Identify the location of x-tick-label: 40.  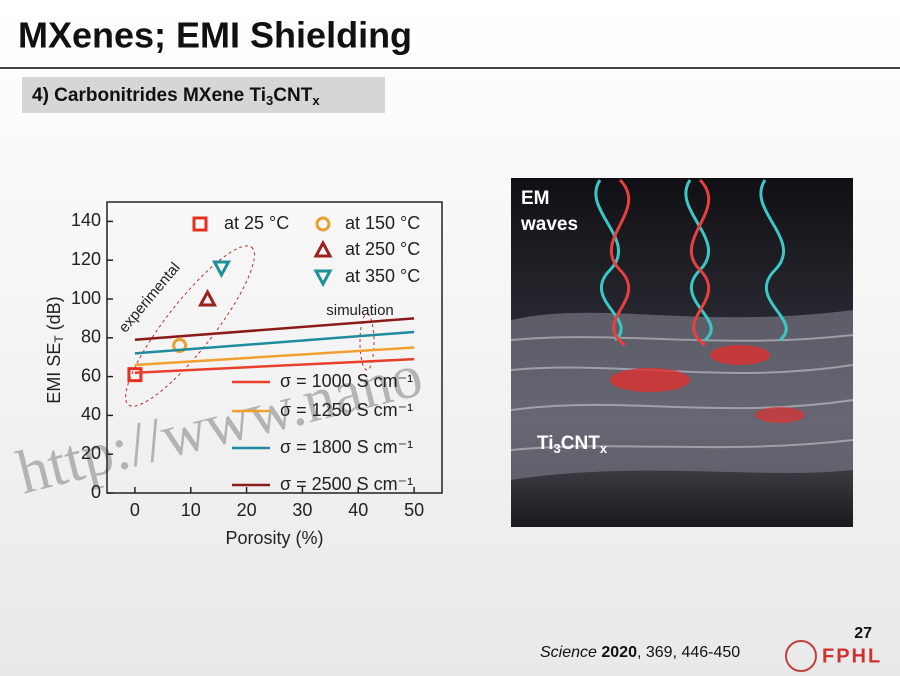
(358, 510).